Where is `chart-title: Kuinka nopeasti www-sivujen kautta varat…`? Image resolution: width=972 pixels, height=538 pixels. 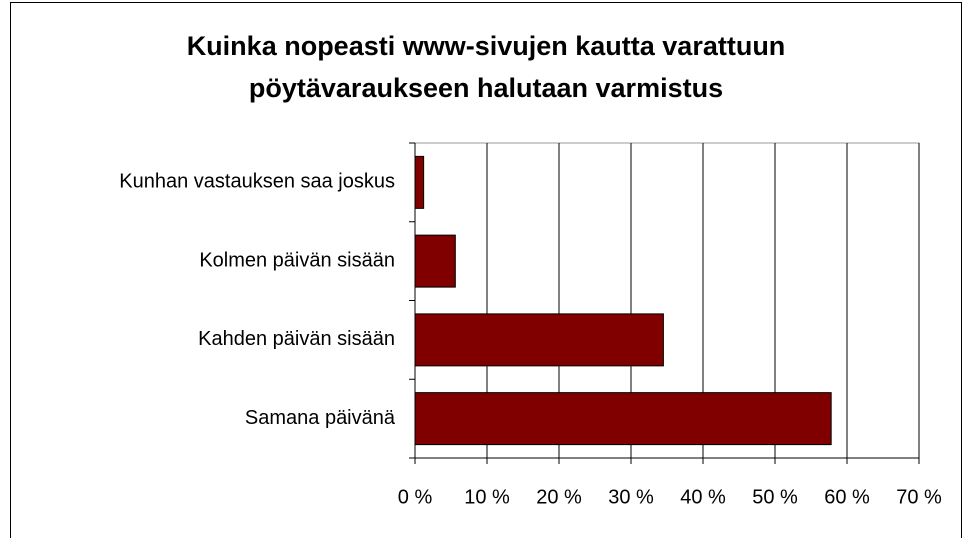 chart-title: Kuinka nopeasti www-sivujen kautta varat… is located at coordinates (486, 46).